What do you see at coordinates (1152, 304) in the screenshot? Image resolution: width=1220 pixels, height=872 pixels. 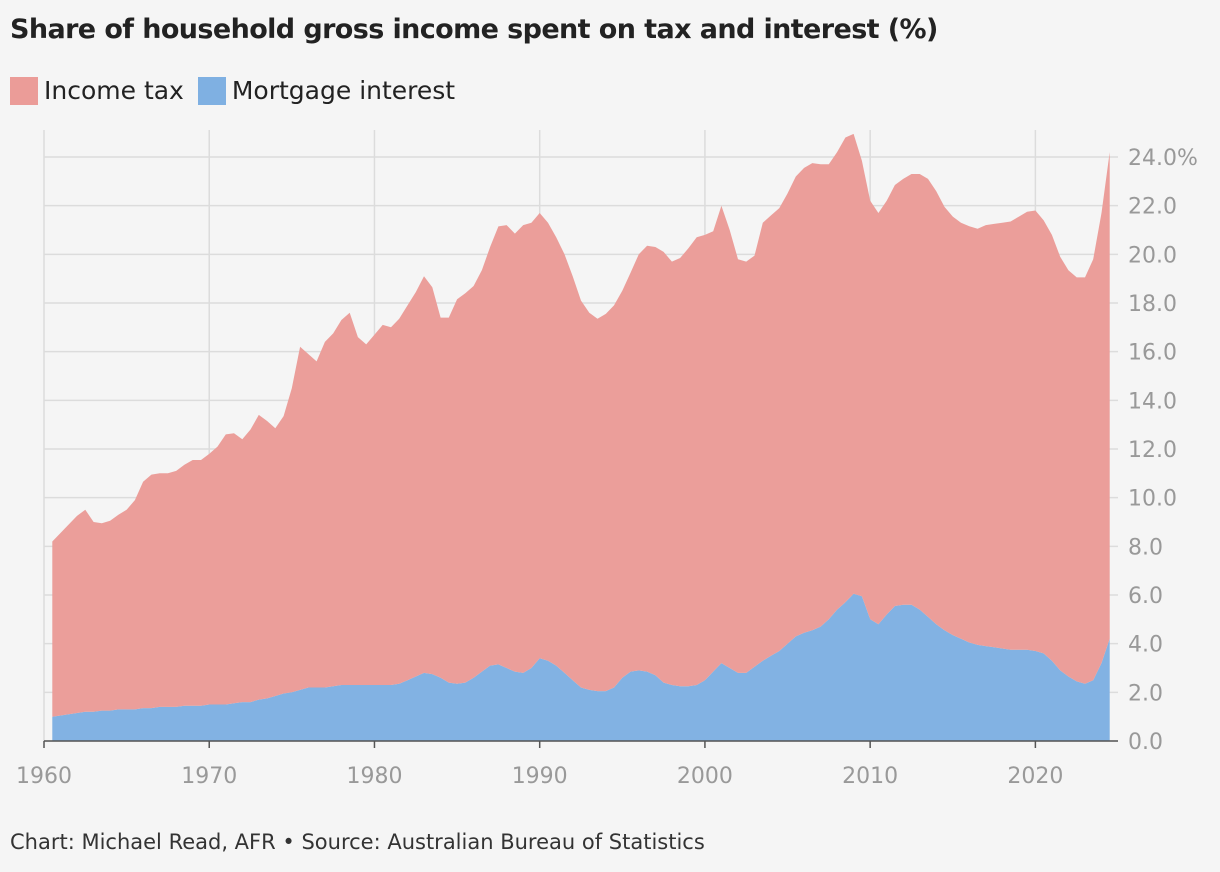 I see `y-tick-label: 18.0` at bounding box center [1152, 304].